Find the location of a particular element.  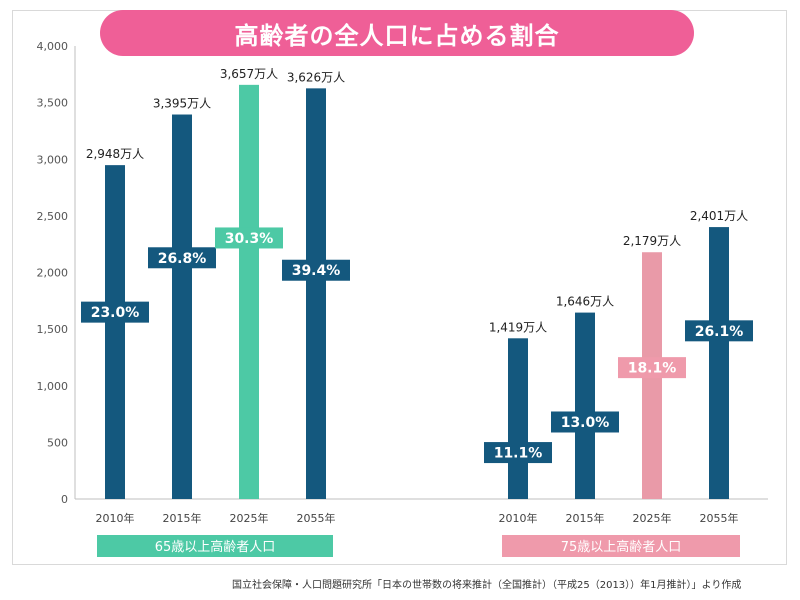

y-tick-label: 500 is located at coordinates (57, 442).